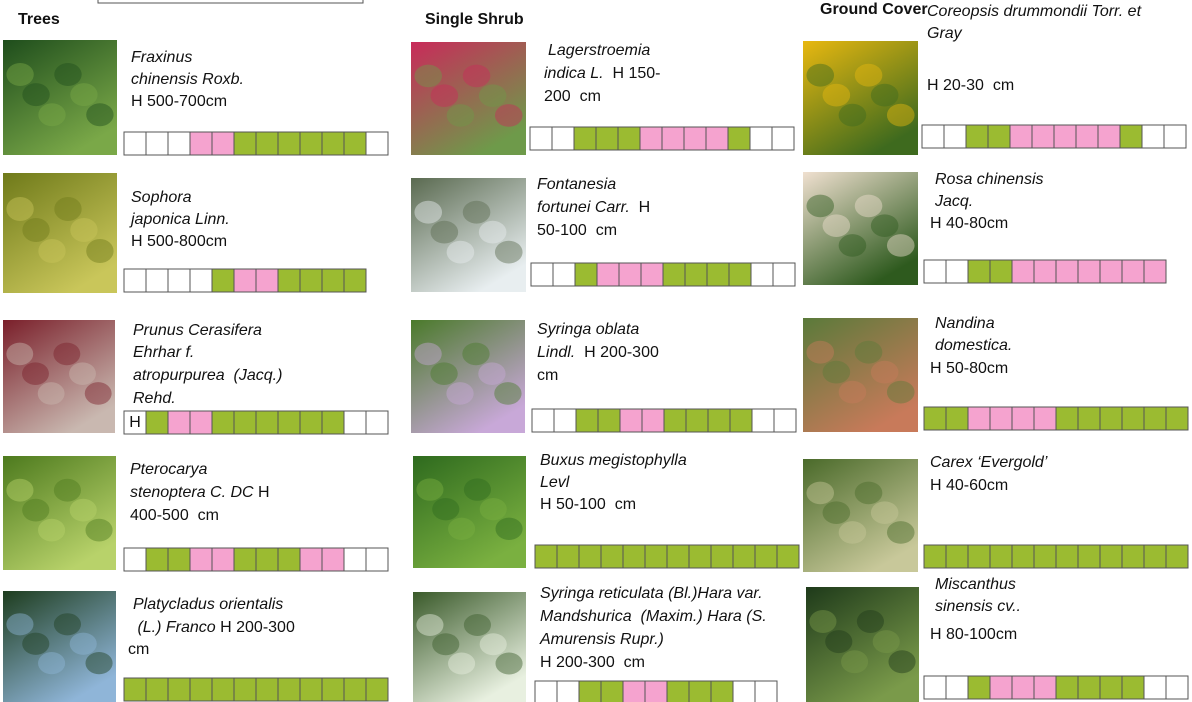 The height and width of the screenshot is (702, 1192). What do you see at coordinates (555, 482) in the screenshot?
I see `plant-name: Levl` at bounding box center [555, 482].